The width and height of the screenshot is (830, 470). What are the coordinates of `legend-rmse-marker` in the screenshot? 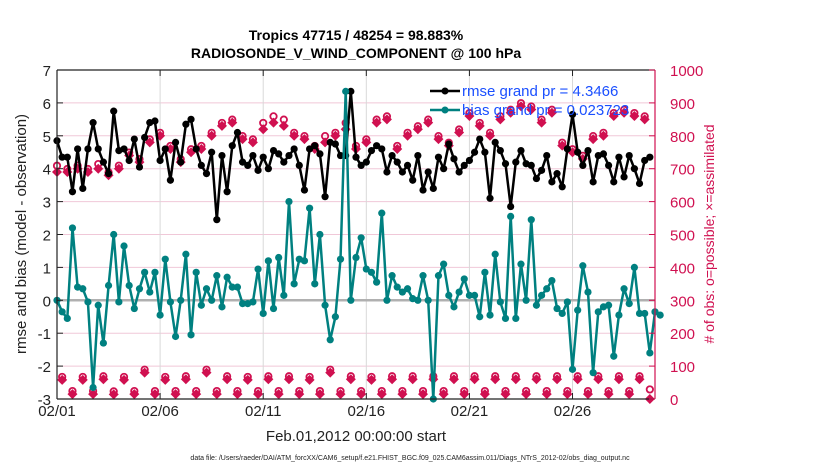 It's located at (445, 91).